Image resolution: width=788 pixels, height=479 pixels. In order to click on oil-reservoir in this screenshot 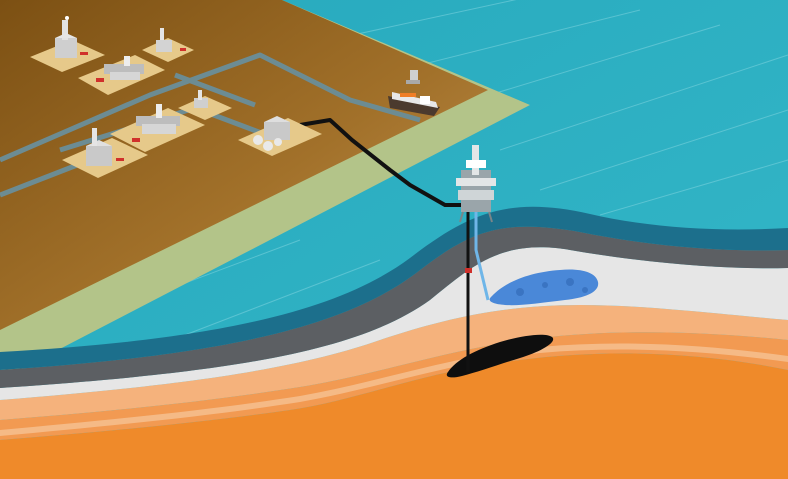, I will do `click(500, 356)`.